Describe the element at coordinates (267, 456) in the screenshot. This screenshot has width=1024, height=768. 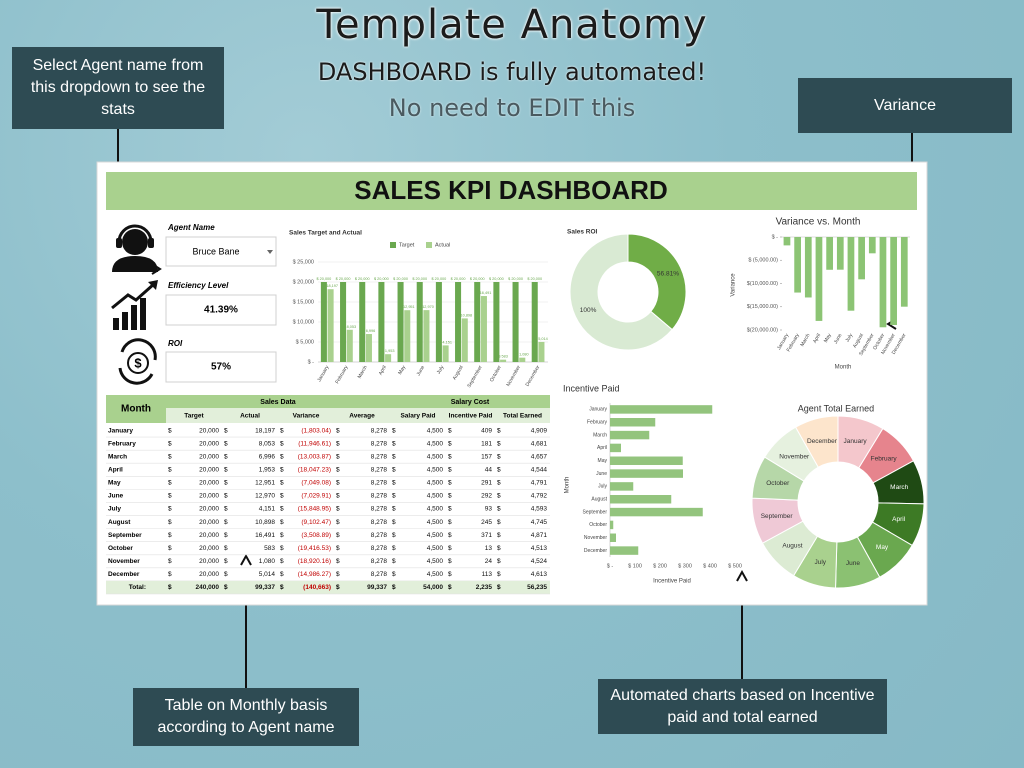
I see `table-cell: 6,996` at that location.